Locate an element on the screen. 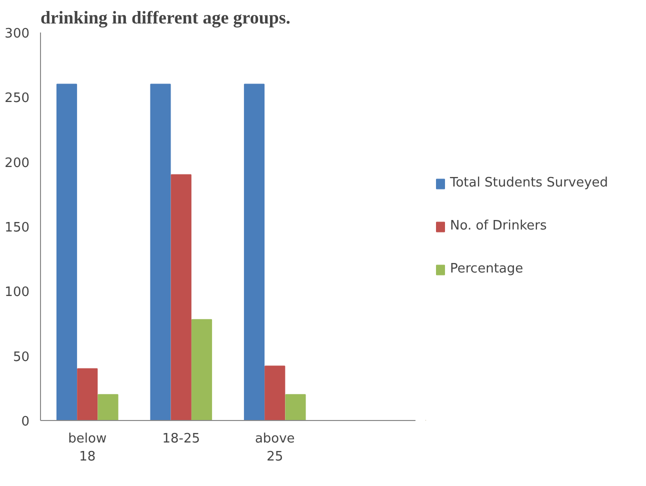 The height and width of the screenshot is (486, 646). y-tick-label: 0 is located at coordinates (25, 422).